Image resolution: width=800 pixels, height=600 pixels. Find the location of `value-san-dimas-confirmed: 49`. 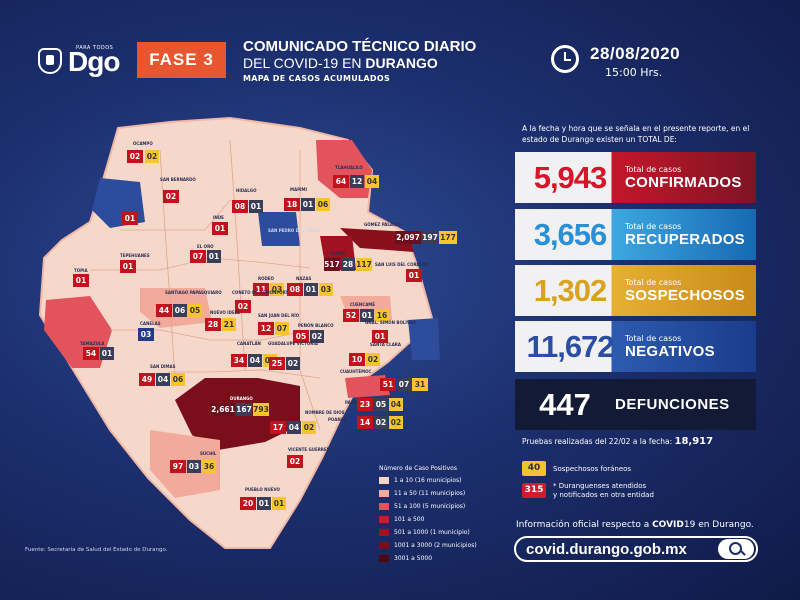

value-san-dimas-confirmed: 49 is located at coordinates (147, 379).